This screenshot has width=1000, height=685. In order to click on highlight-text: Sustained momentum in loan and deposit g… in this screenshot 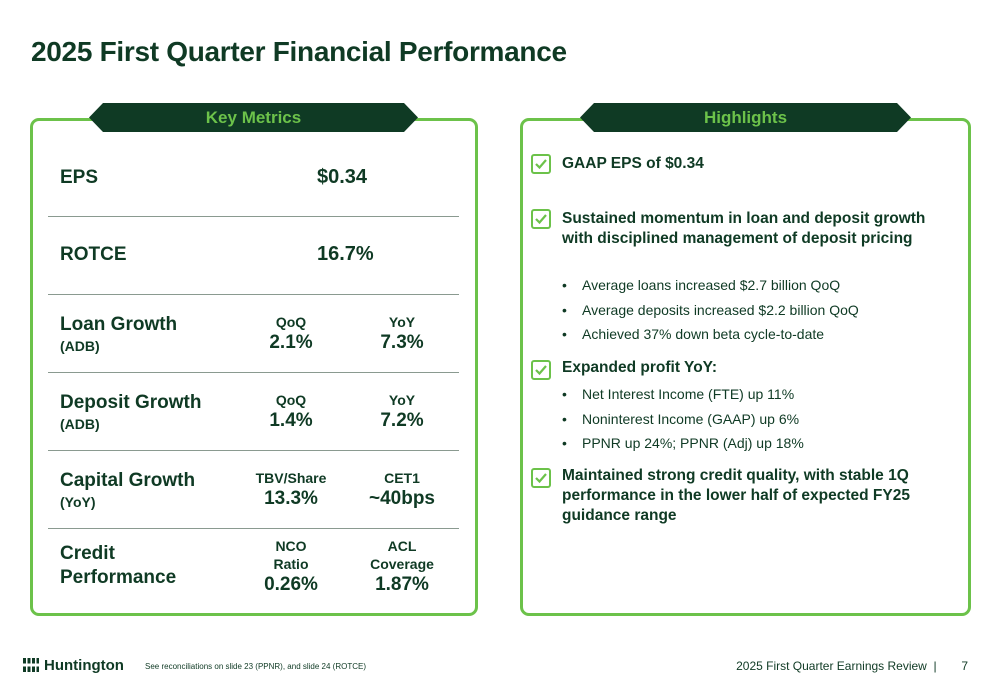, I will do `click(744, 228)`.